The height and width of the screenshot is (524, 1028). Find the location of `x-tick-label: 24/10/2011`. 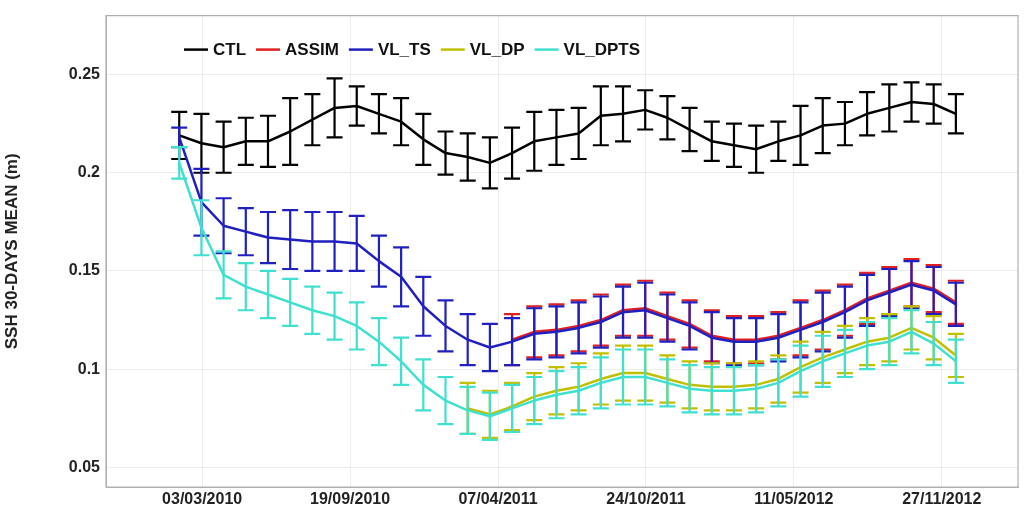

x-tick-label: 24/10/2011 is located at coordinates (646, 499).